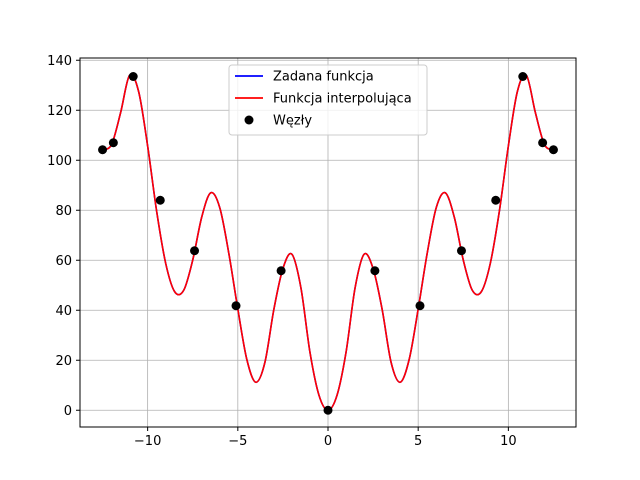 The height and width of the screenshot is (480, 640). I want to click on x-tick-label: −5, so click(237, 441).